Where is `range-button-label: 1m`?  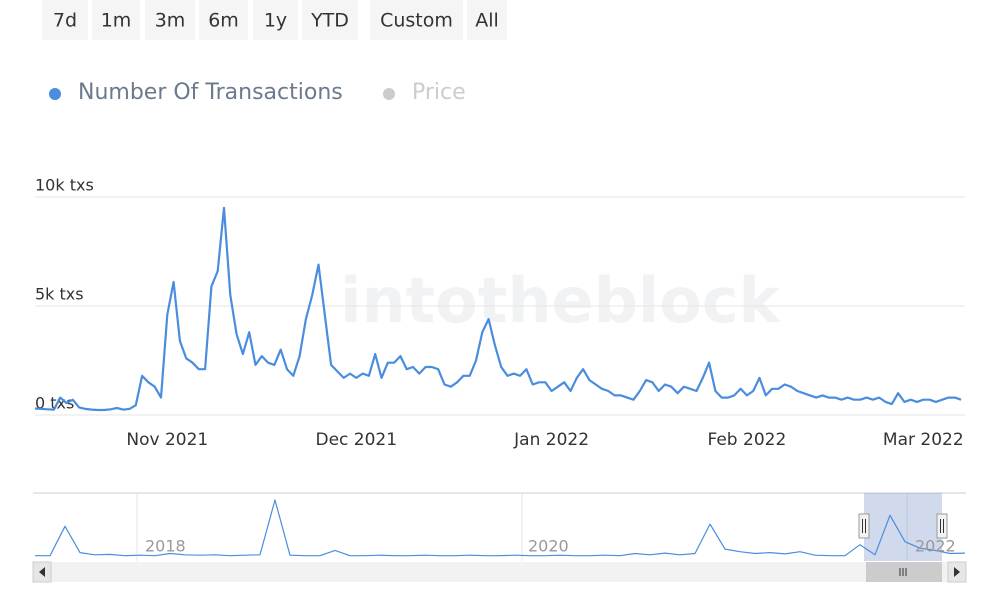 range-button-label: 1m is located at coordinates (116, 21).